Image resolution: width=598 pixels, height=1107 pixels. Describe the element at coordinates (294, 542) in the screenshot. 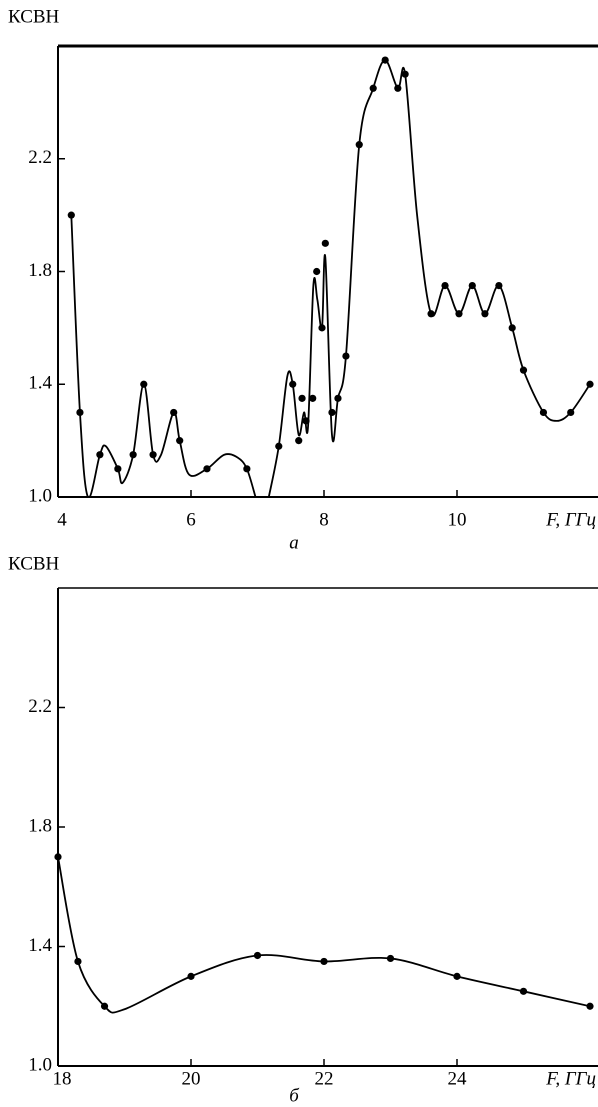

I see `caption: а` at that location.